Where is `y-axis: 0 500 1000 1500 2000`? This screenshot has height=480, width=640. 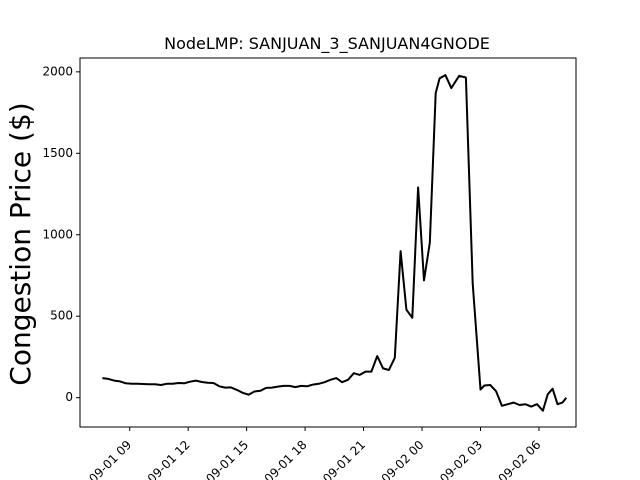 y-axis: 0 500 1000 1500 2000 is located at coordinates (61, 234).